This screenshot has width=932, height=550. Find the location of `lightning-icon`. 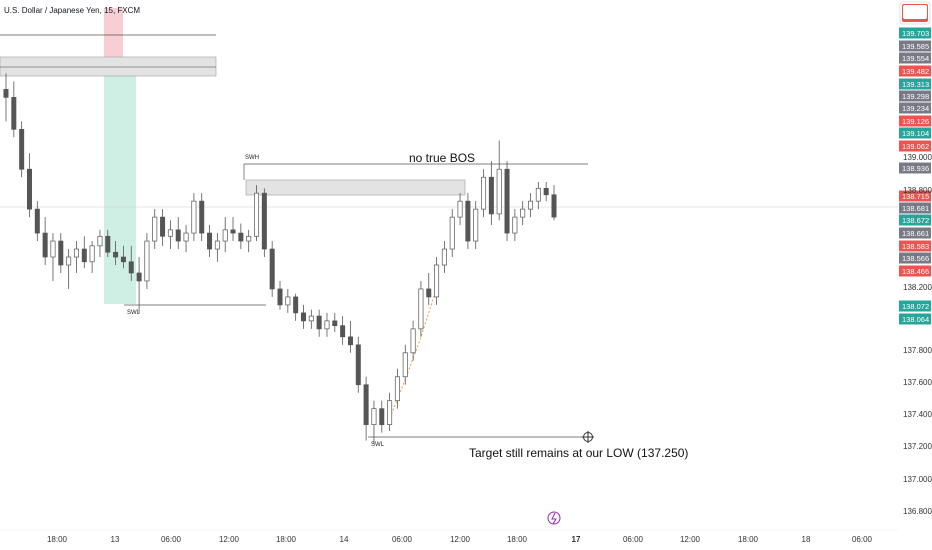

lightning-icon is located at coordinates (554, 518).